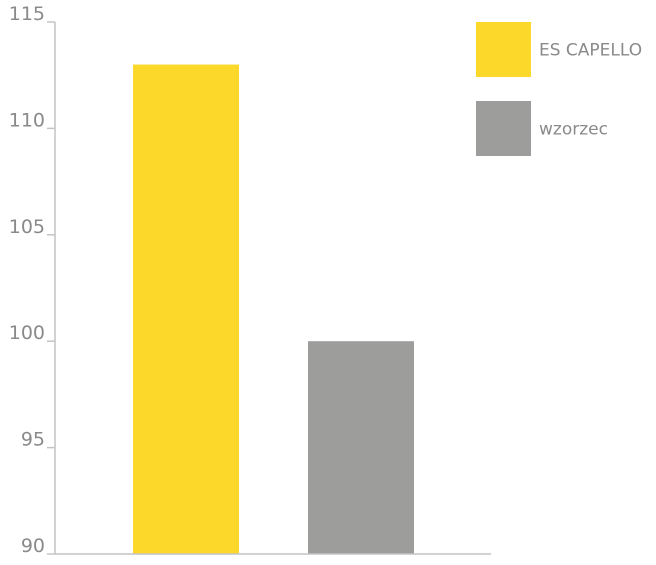 The image size is (656, 565). What do you see at coordinates (32, 280) in the screenshot?
I see `y-axis-ticks: 90 95 100 105 110 115` at bounding box center [32, 280].